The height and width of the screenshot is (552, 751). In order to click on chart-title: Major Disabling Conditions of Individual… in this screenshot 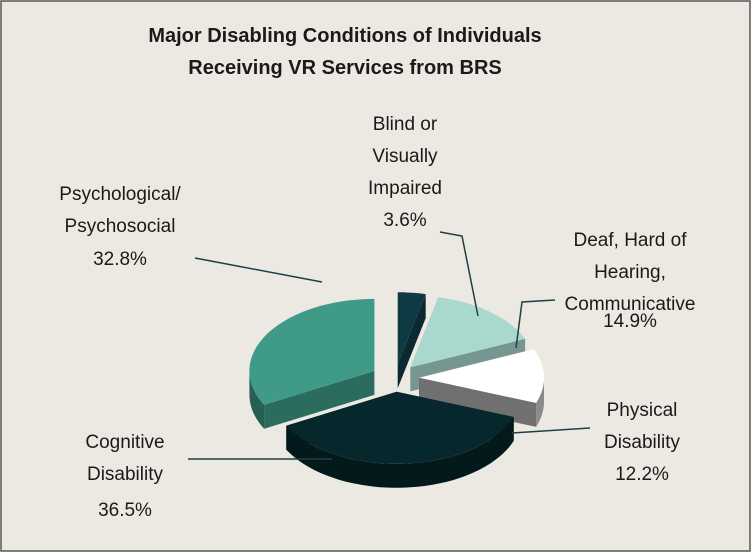, I will do `click(344, 52)`.